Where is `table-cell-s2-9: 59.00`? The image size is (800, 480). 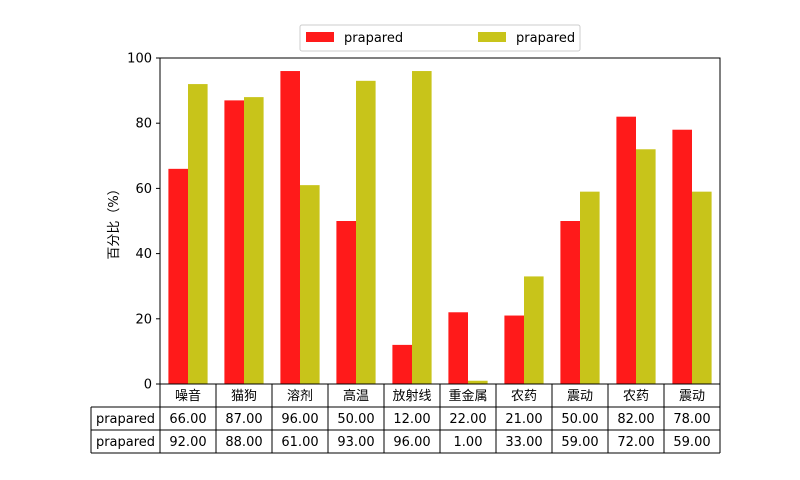
table-cell-s2-9: 59.00 is located at coordinates (691, 442).